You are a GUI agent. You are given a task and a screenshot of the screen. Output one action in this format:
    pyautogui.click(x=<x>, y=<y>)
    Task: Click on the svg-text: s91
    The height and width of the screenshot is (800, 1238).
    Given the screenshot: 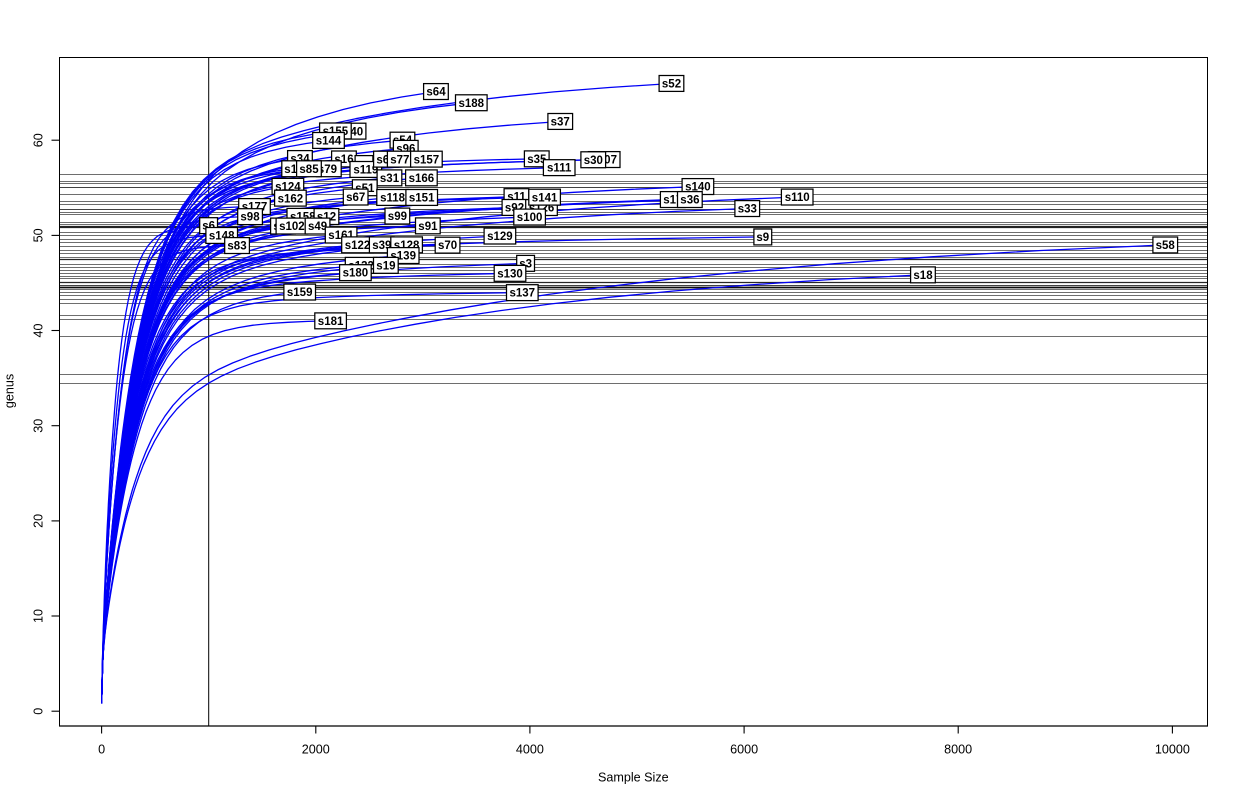 What is the action you would take?
    pyautogui.click(x=428, y=227)
    